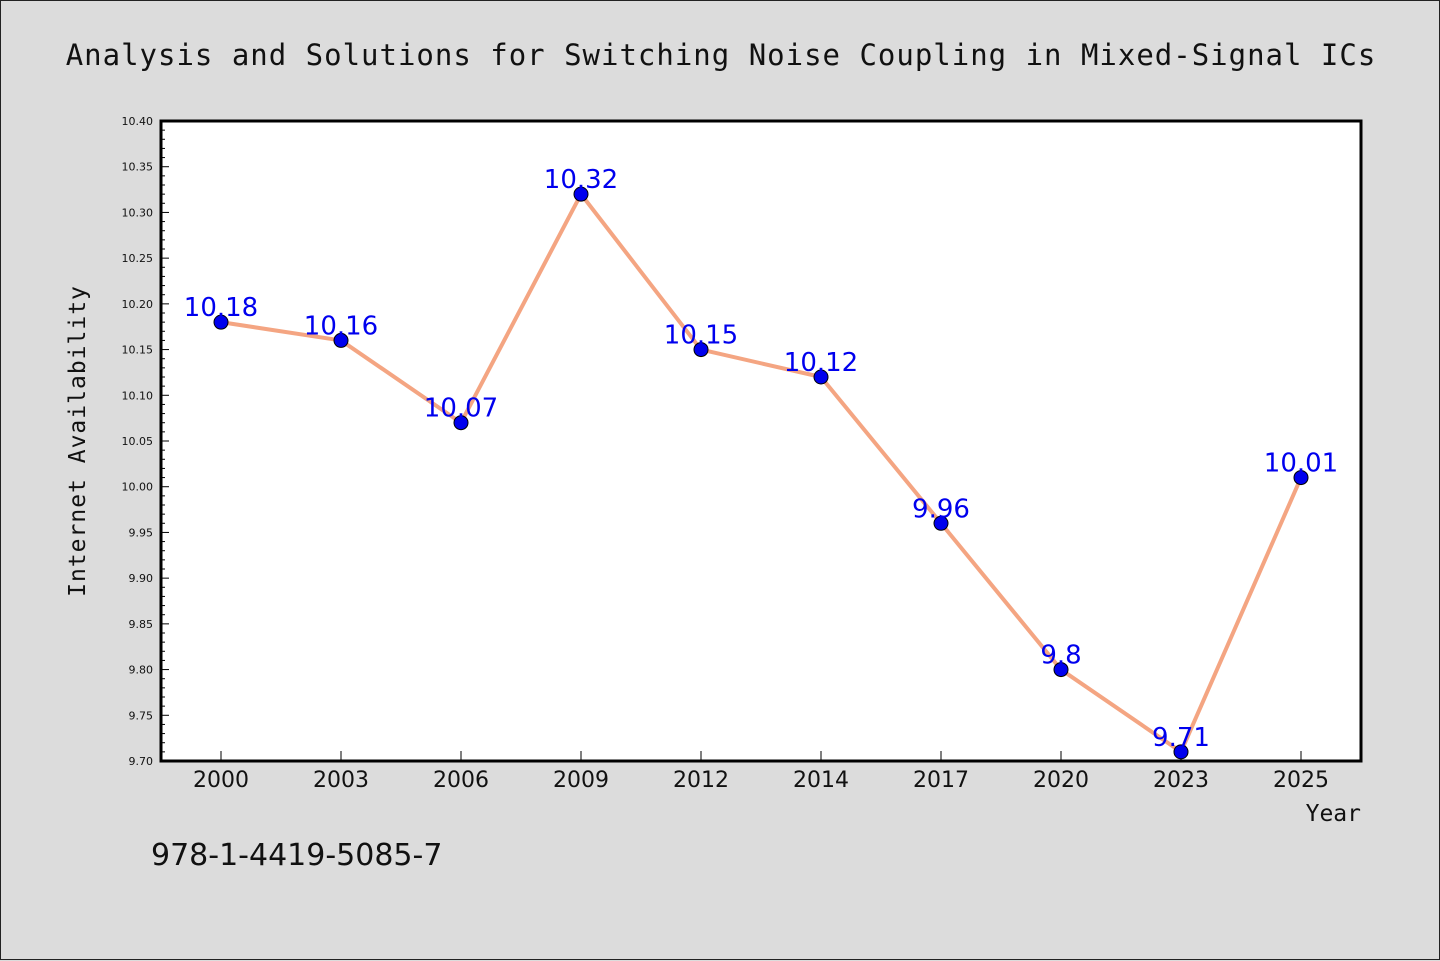 The height and width of the screenshot is (961, 1440). Describe the element at coordinates (296, 855) in the screenshot. I see `isbn-text: 978-1-4419-5085-7` at that location.